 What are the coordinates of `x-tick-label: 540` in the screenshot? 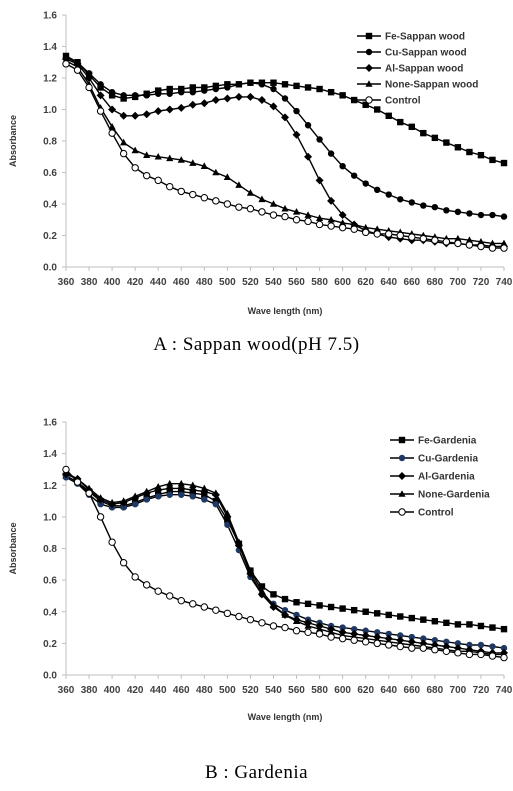 It's located at (273, 690).